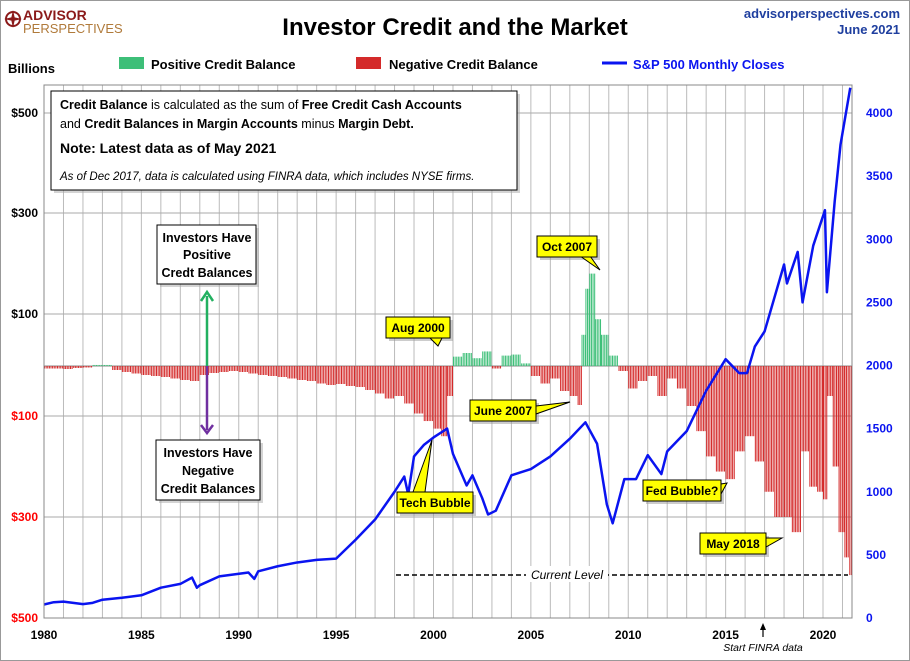  I want to click on legend-sp500: S&P 500 Monthly Closes, so click(708, 64).